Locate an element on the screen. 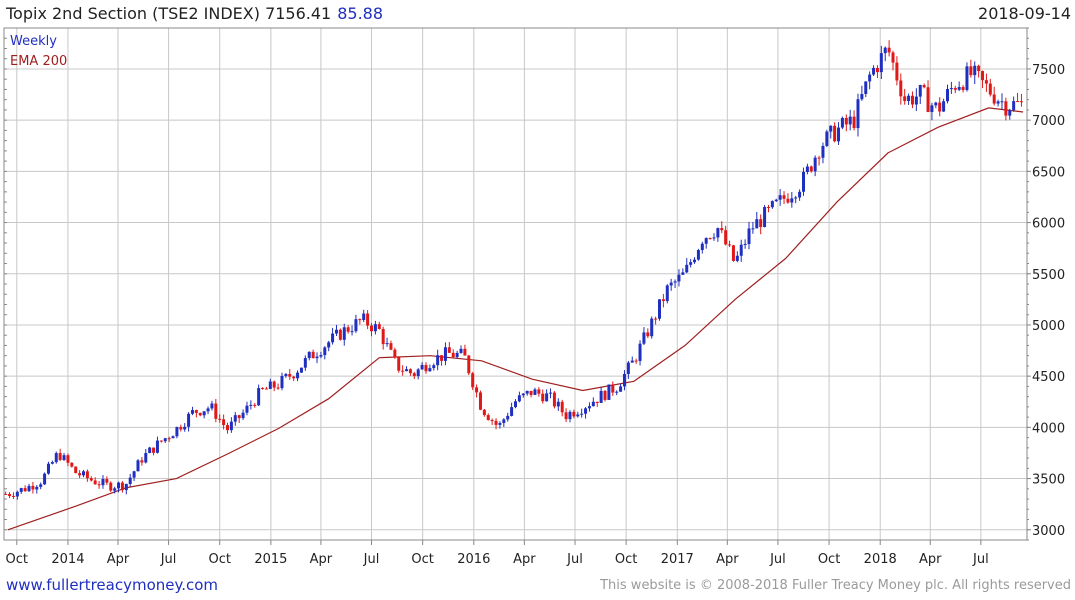 This screenshot has width=1075, height=600. legend-weekly: Weekly is located at coordinates (33, 41).